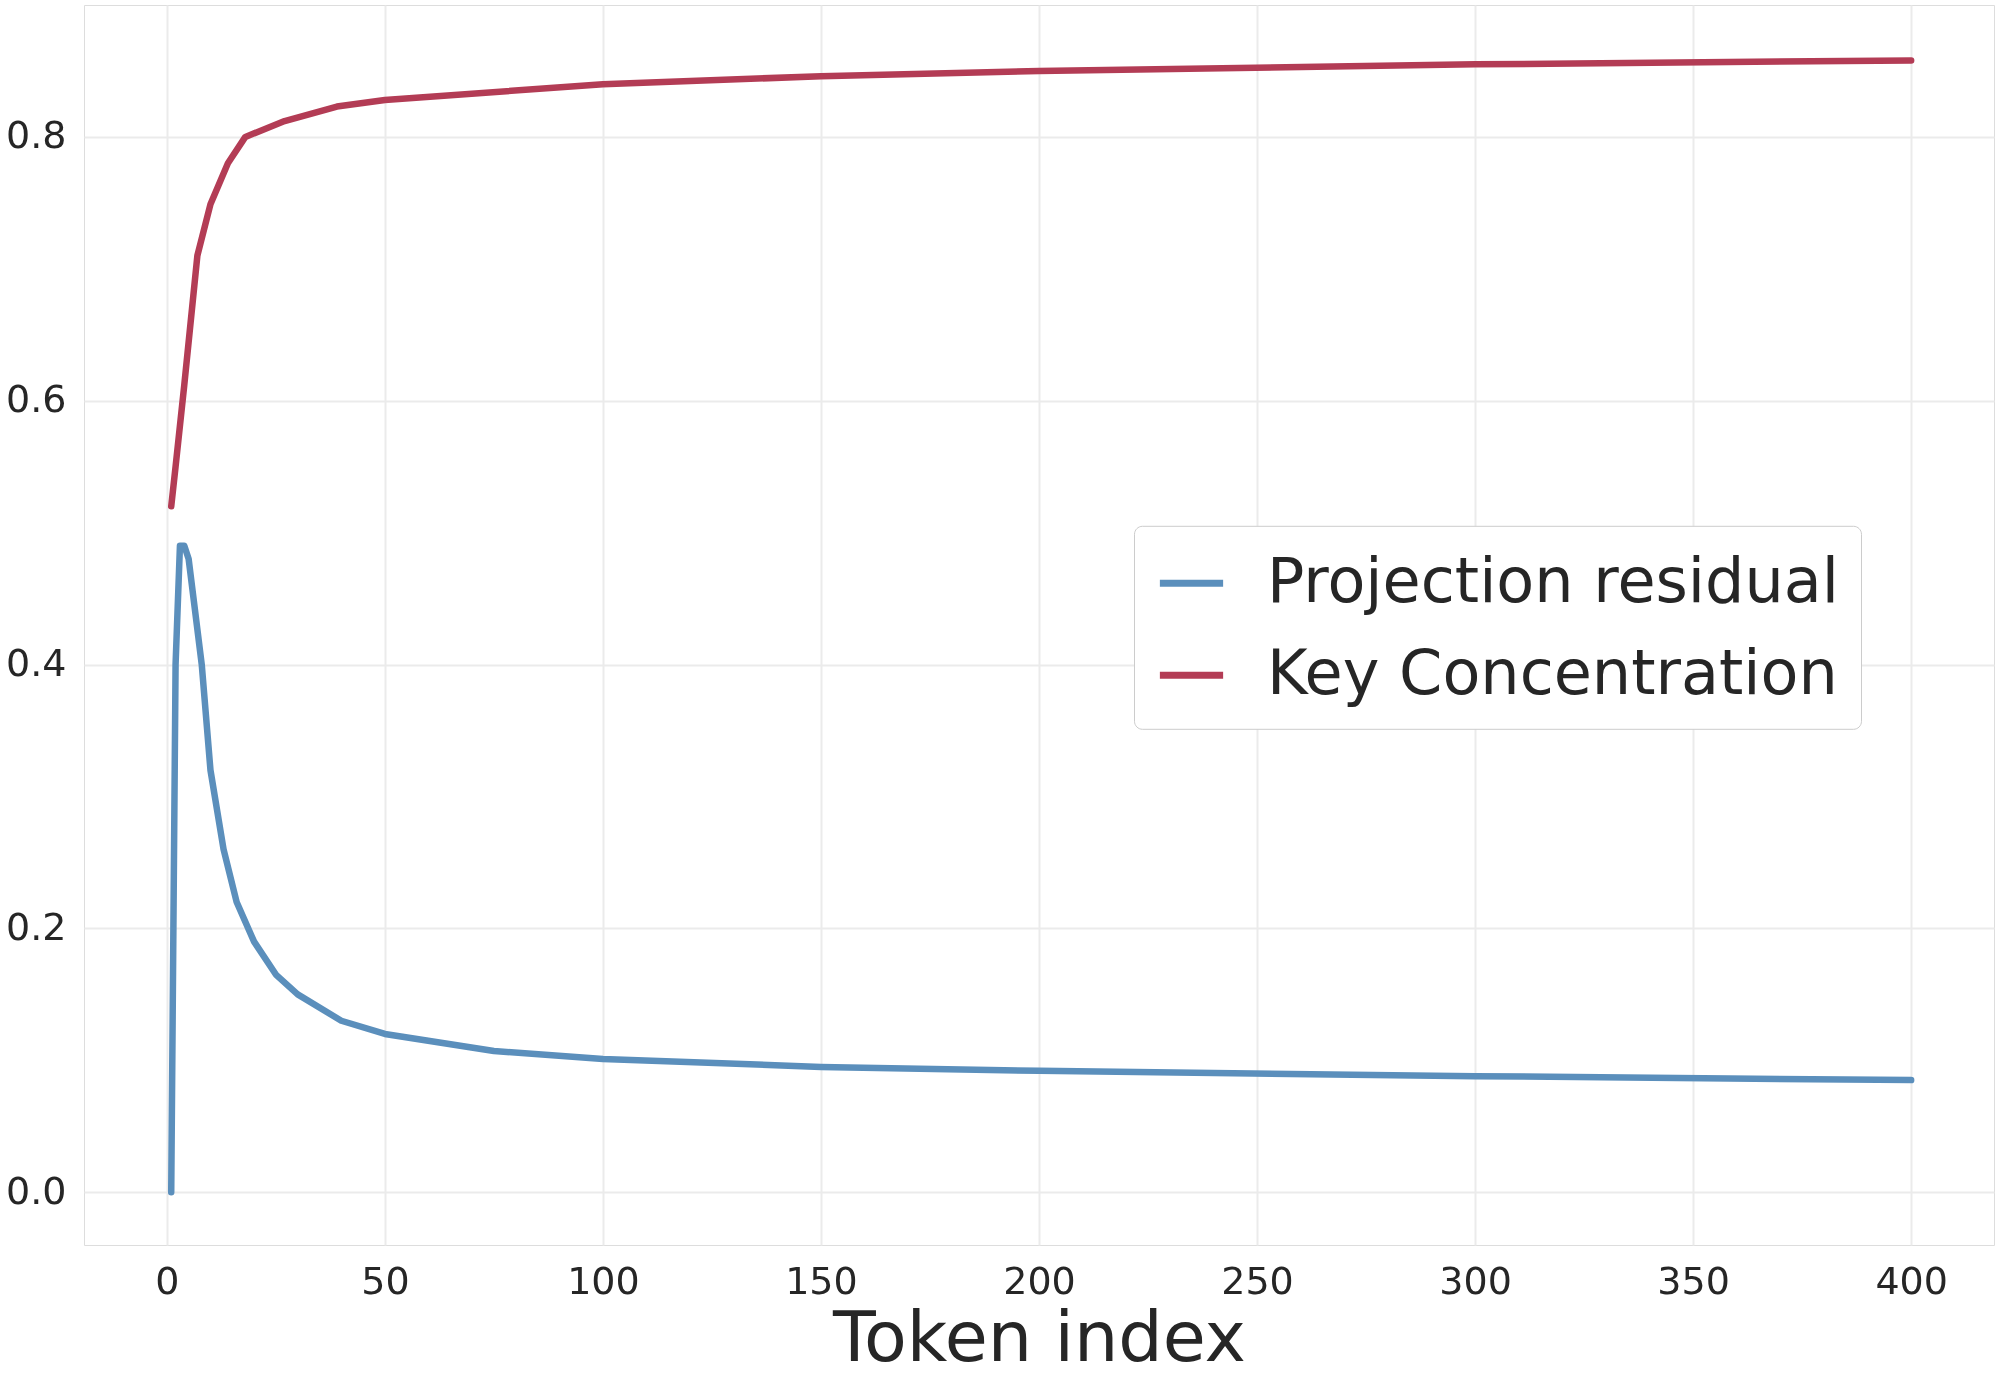 The width and height of the screenshot is (2011, 1393). I want to click on x-tick-label: 400, so click(1911, 1280).